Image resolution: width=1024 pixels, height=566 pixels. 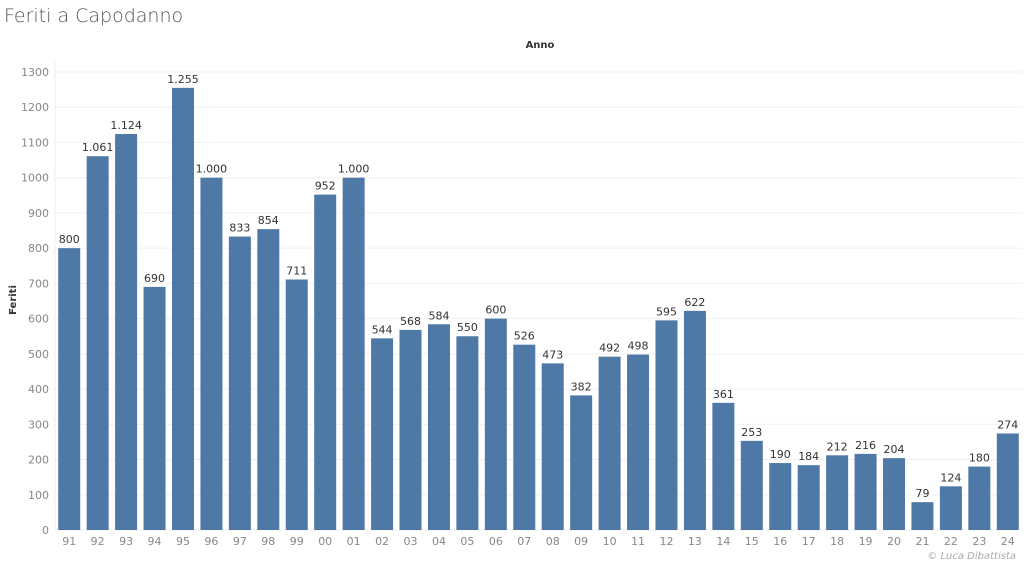 I want to click on x-tick-label: 18, so click(x=837, y=541).